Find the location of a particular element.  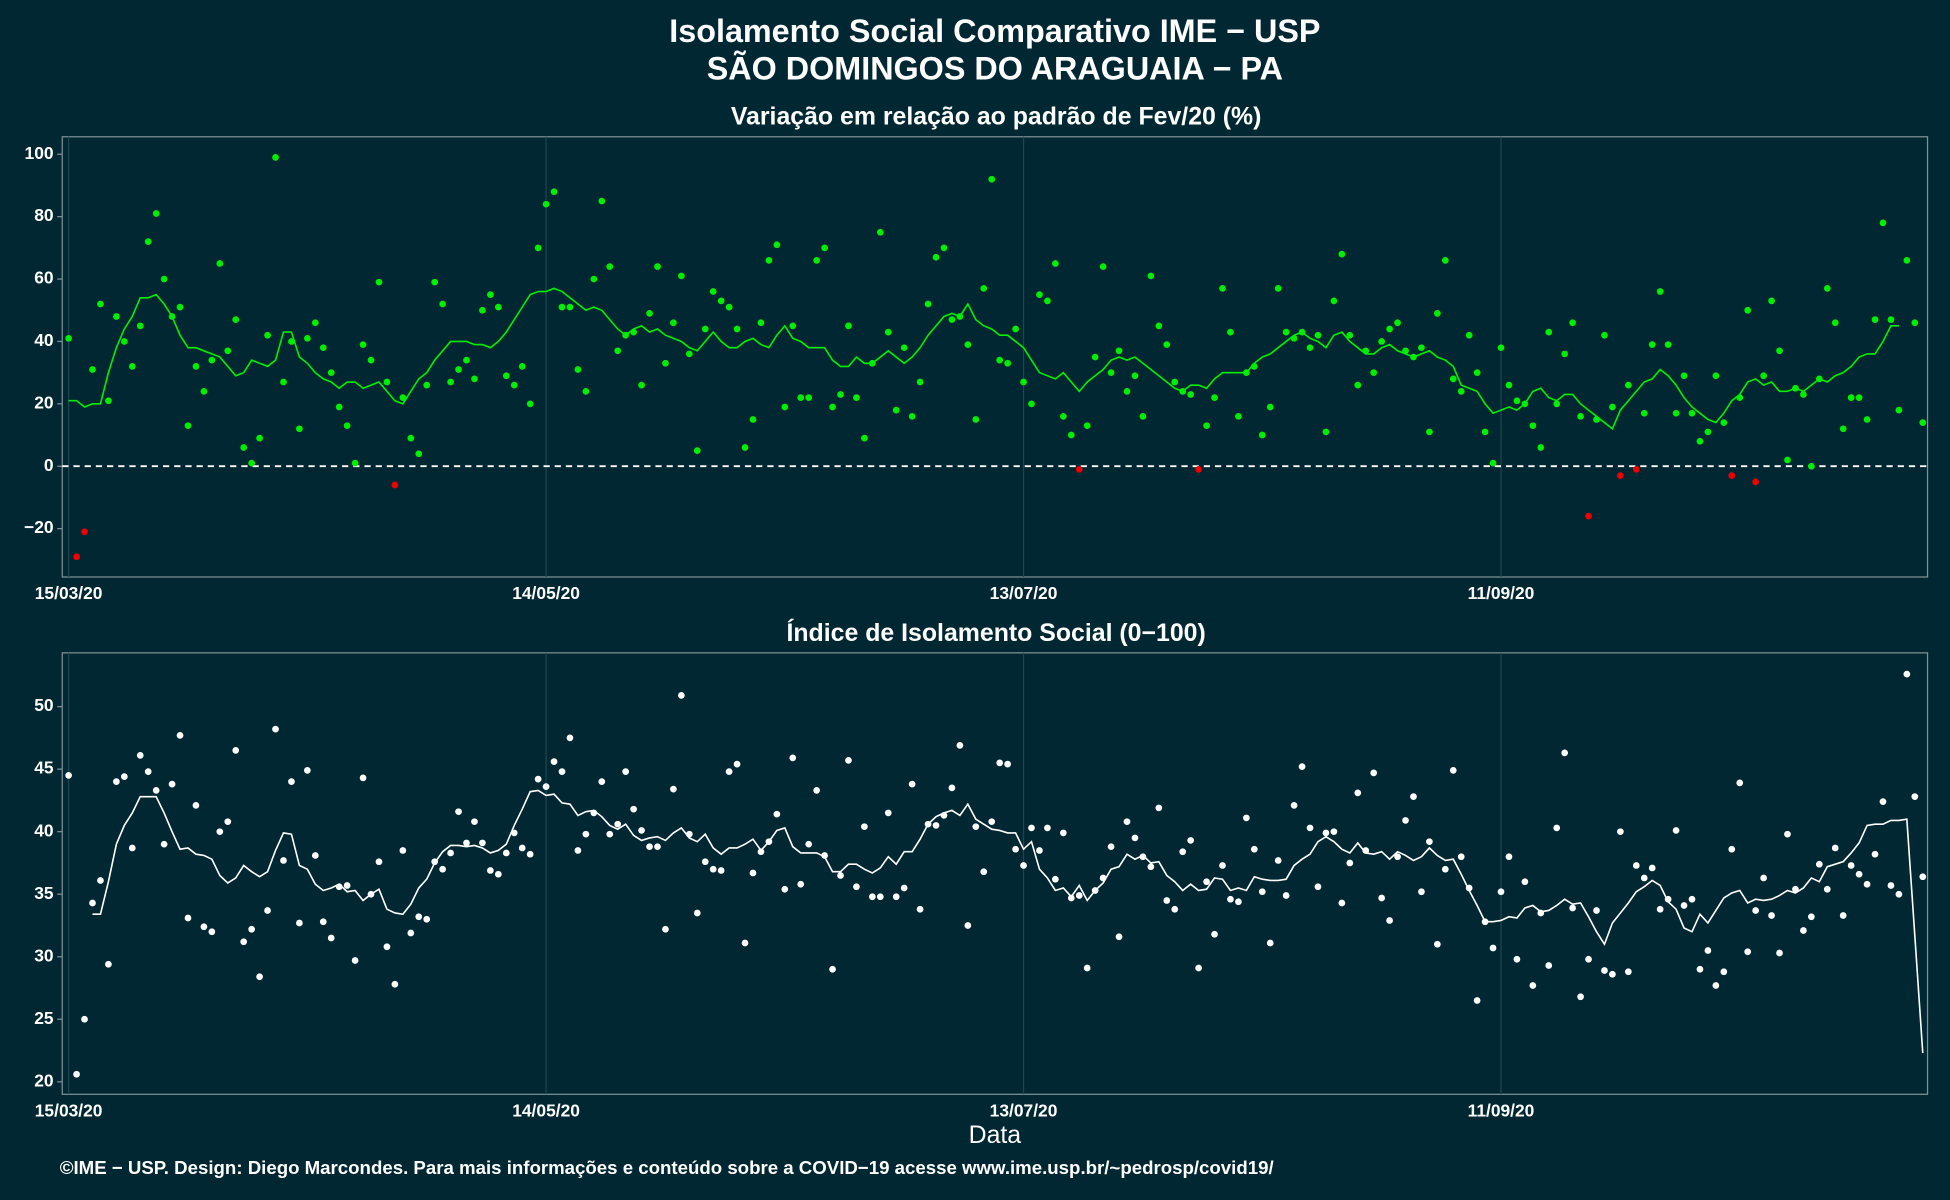

chart-title: Índice de Isolamento Social (0−100) is located at coordinates (995, 632).